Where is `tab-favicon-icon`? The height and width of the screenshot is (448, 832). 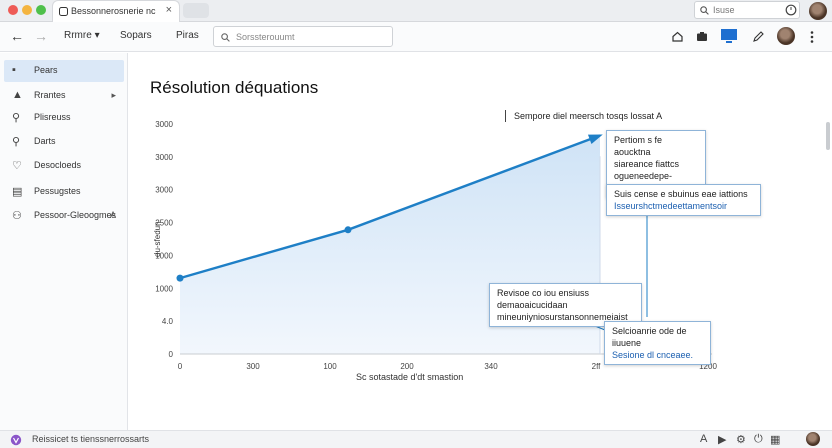
tab-favicon-icon is located at coordinates (63, 11).